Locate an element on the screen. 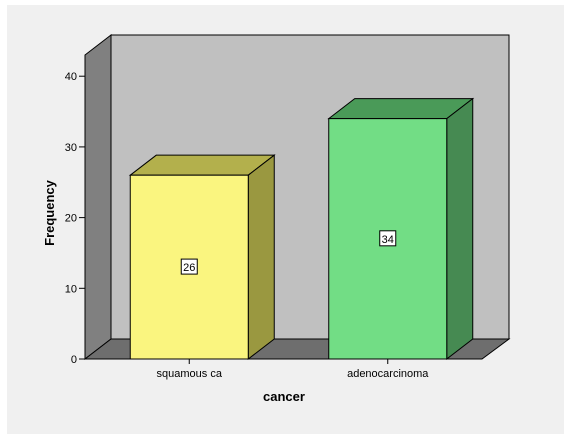 The width and height of the screenshot is (572, 439). plot-left-wall is located at coordinates (98, 197).